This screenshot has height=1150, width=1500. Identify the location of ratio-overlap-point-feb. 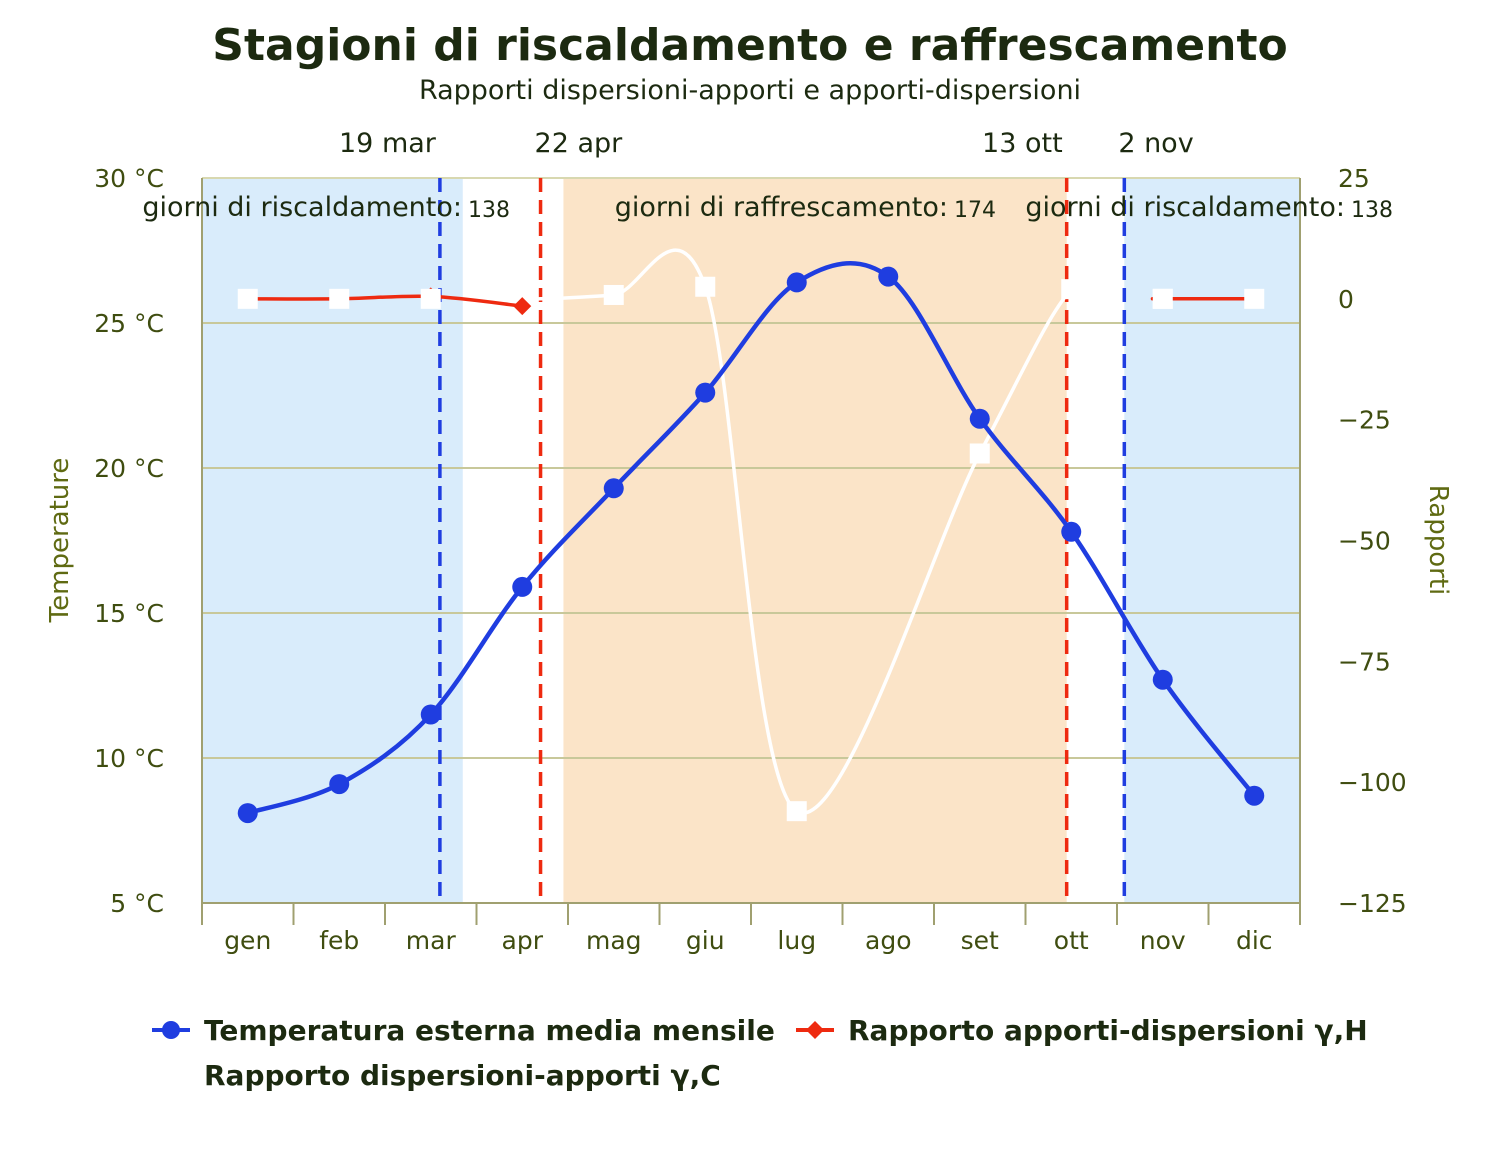
(339, 298).